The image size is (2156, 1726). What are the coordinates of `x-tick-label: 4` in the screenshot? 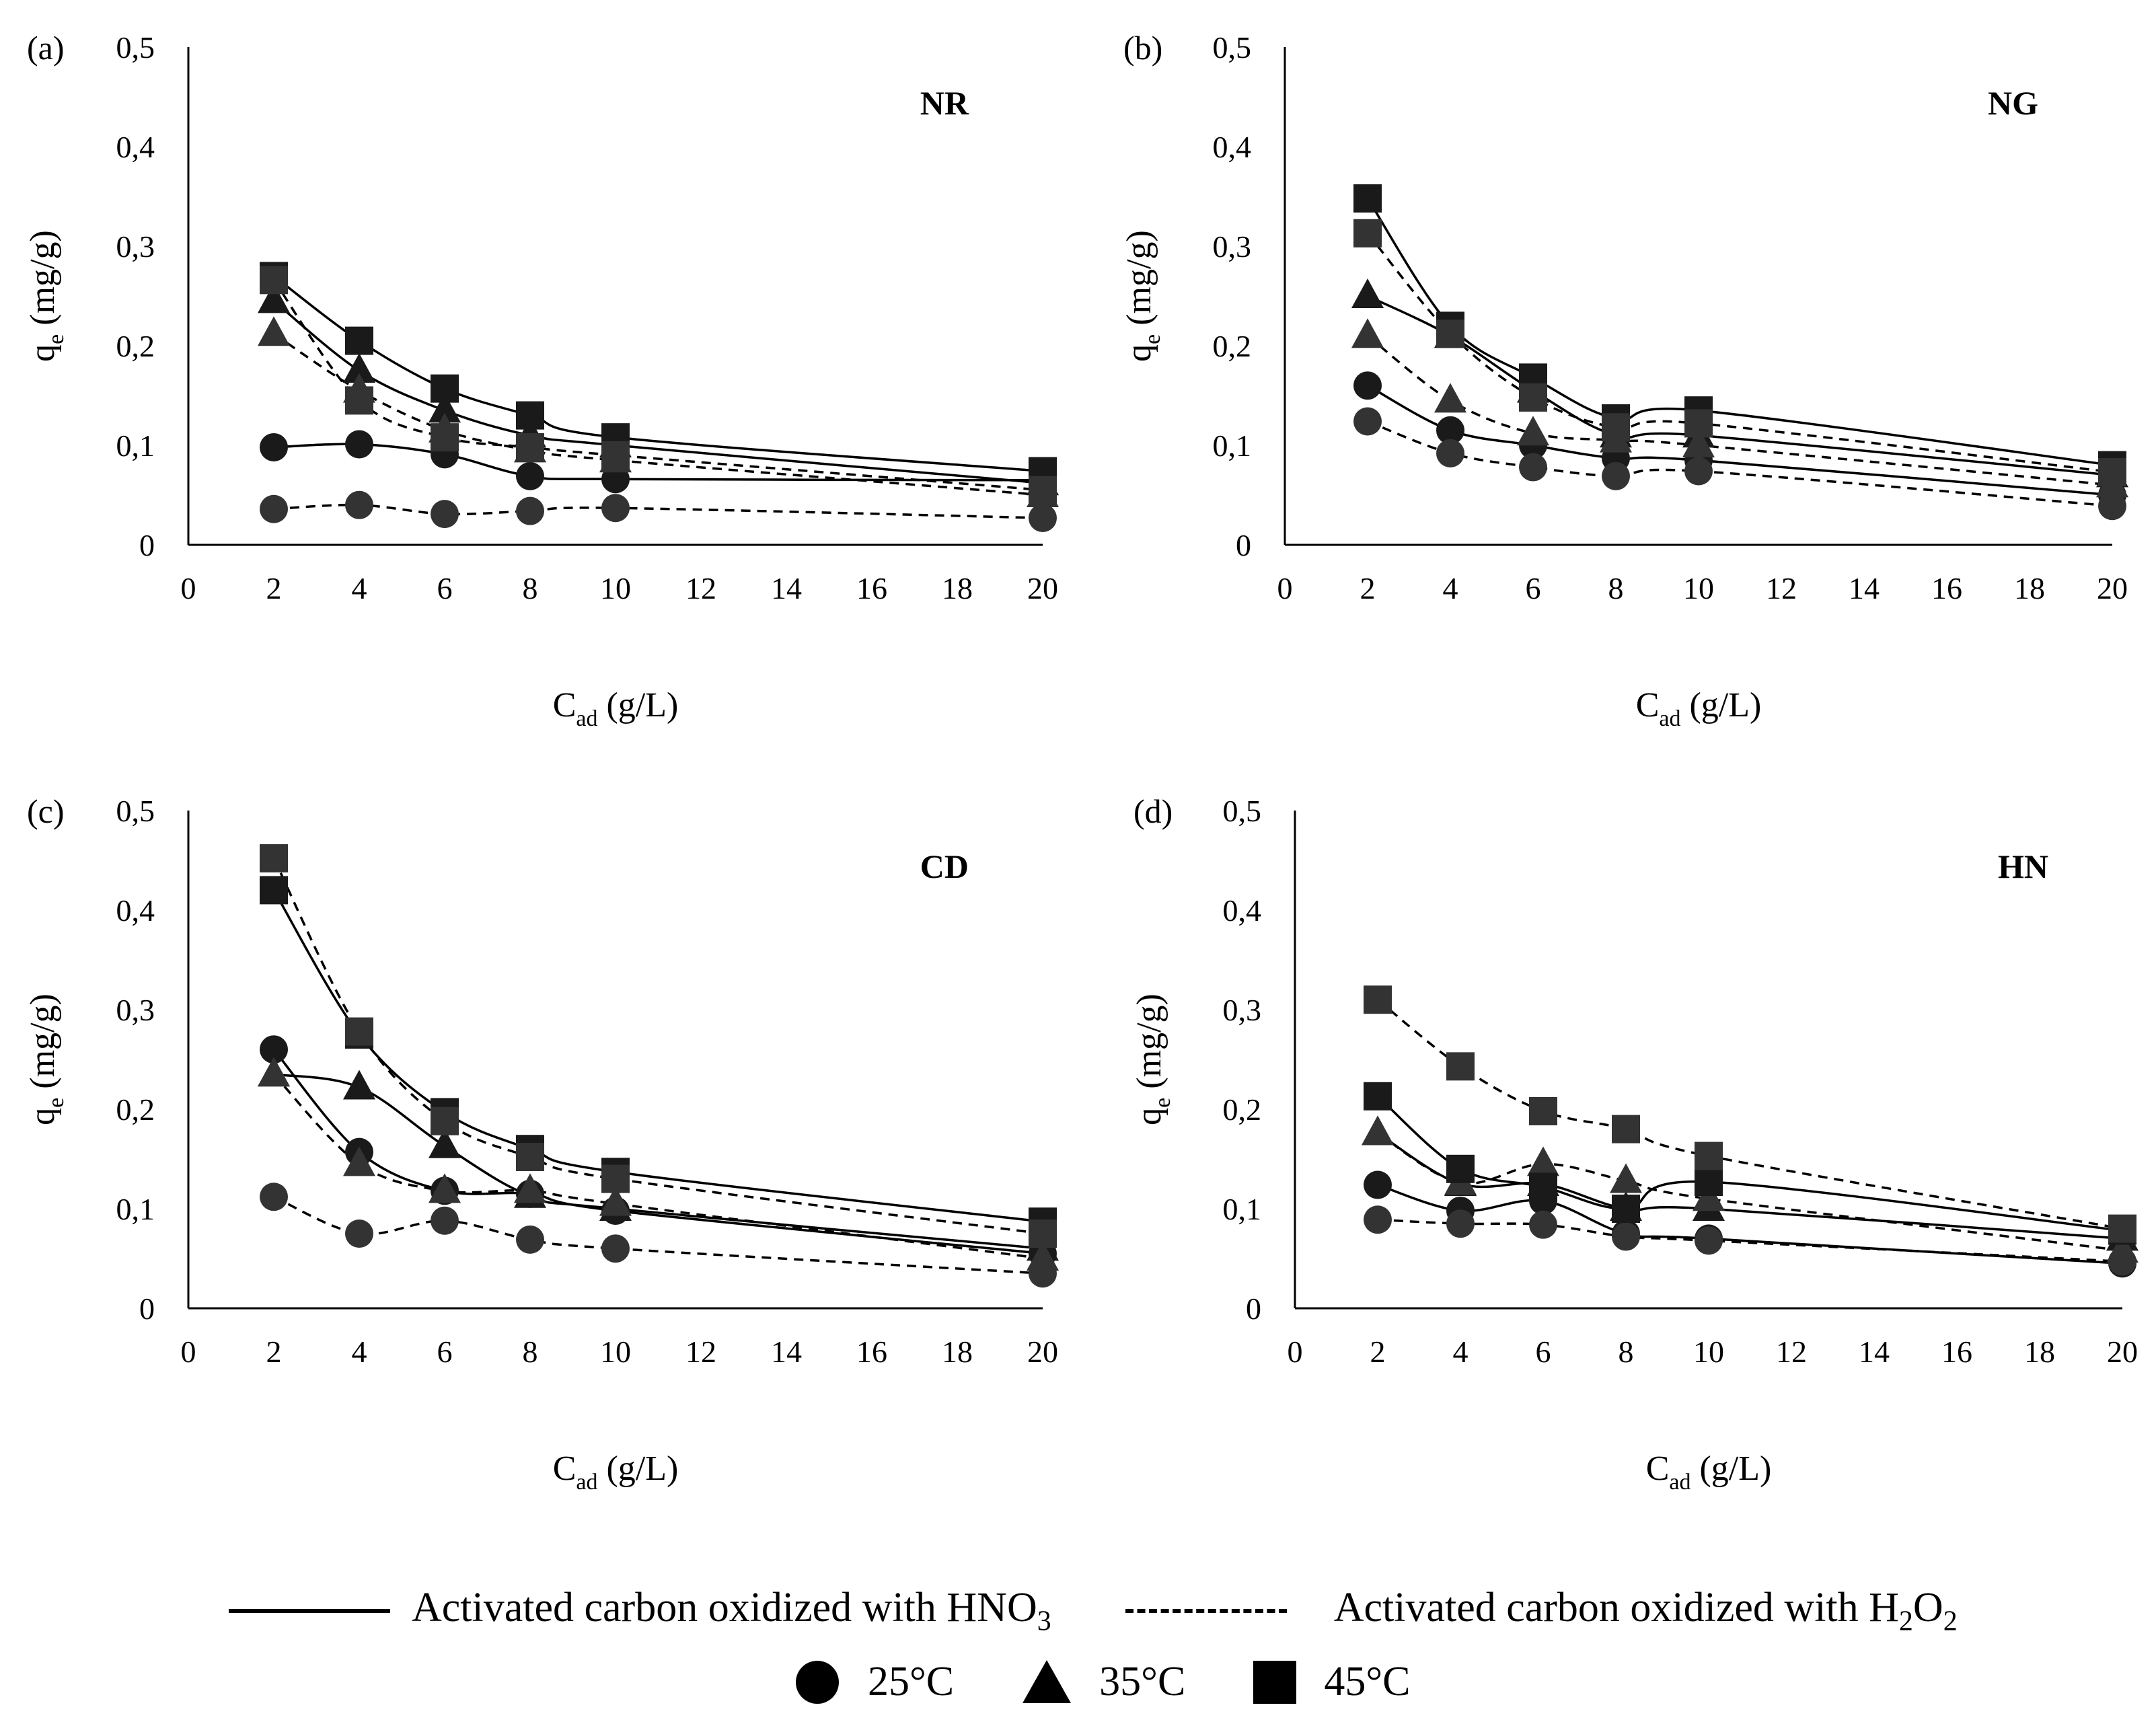 It's located at (360, 588).